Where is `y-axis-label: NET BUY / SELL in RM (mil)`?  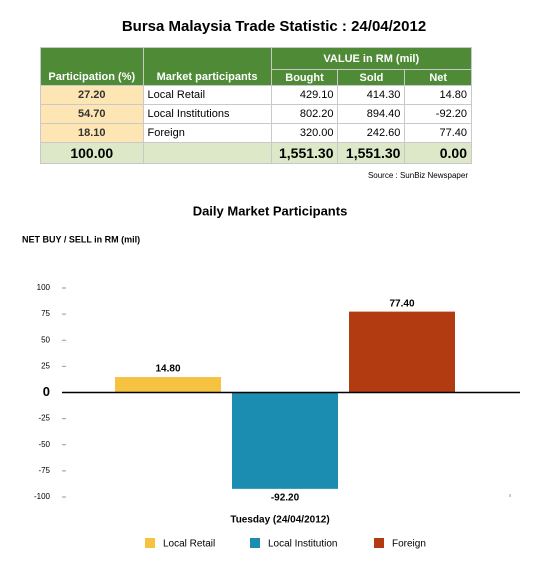
y-axis-label: NET BUY / SELL in RM (mil) is located at coordinates (81, 239).